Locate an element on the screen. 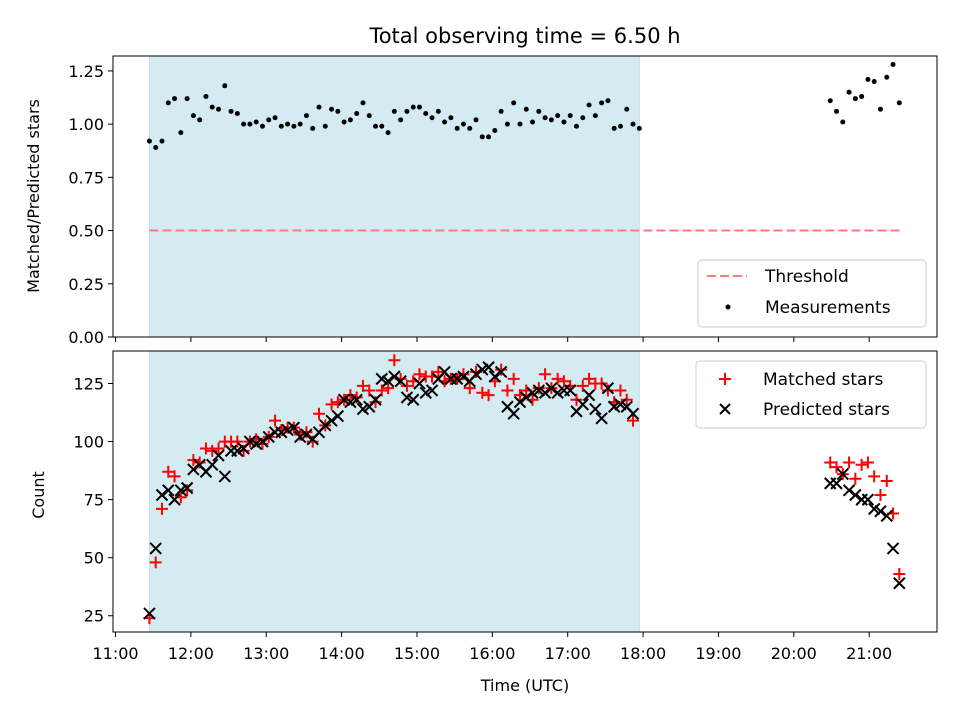  x-tick-label: 21:00 is located at coordinates (869, 653).